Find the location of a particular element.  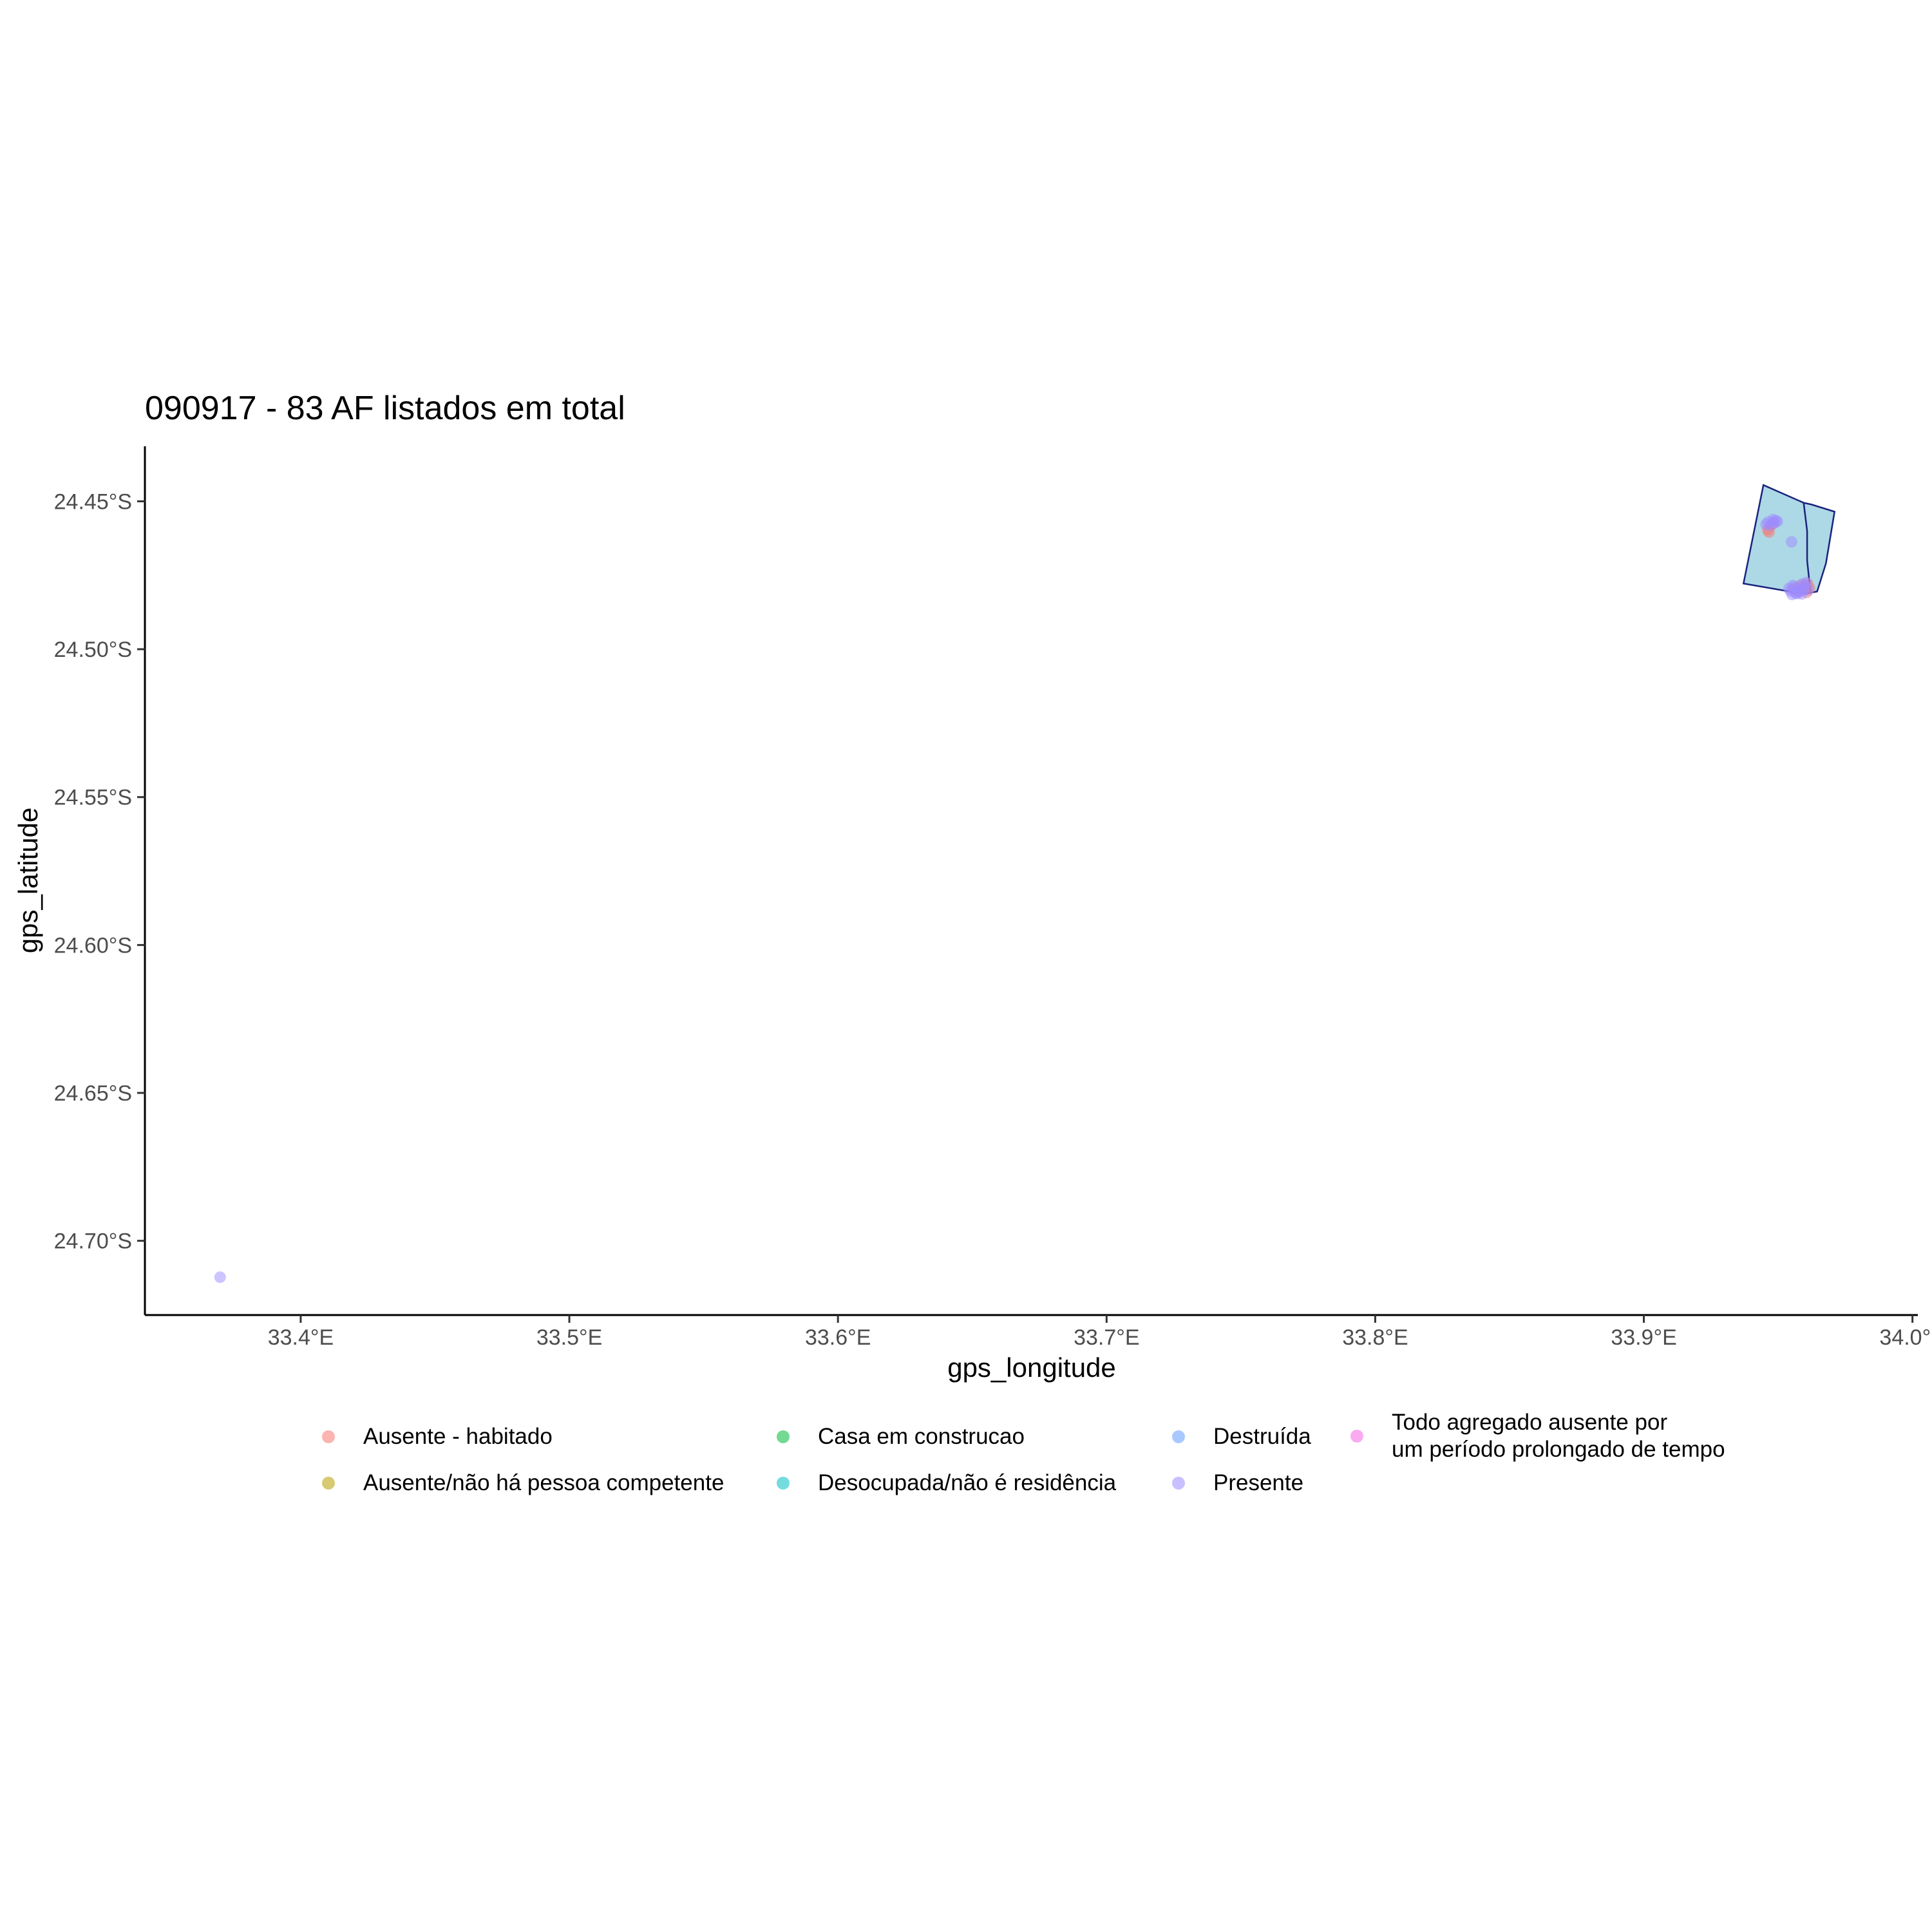

x-axis-title: gps_longitude is located at coordinates (1031, 1368).